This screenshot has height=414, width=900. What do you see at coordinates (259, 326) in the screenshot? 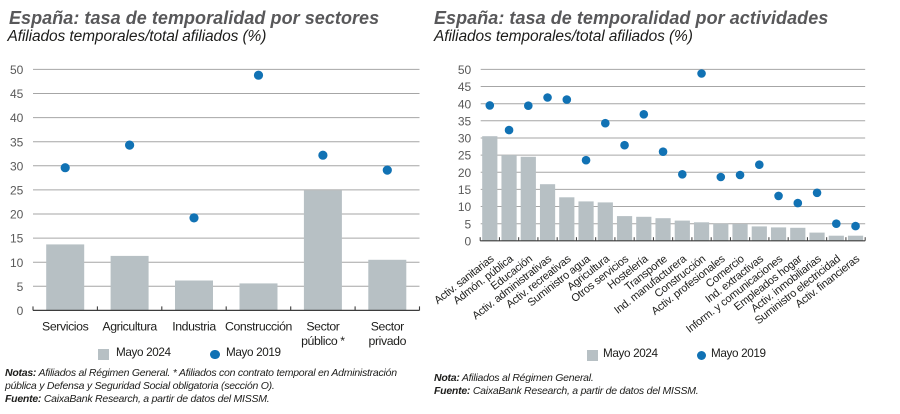
I see `svg-text: Construcción` at bounding box center [259, 326].